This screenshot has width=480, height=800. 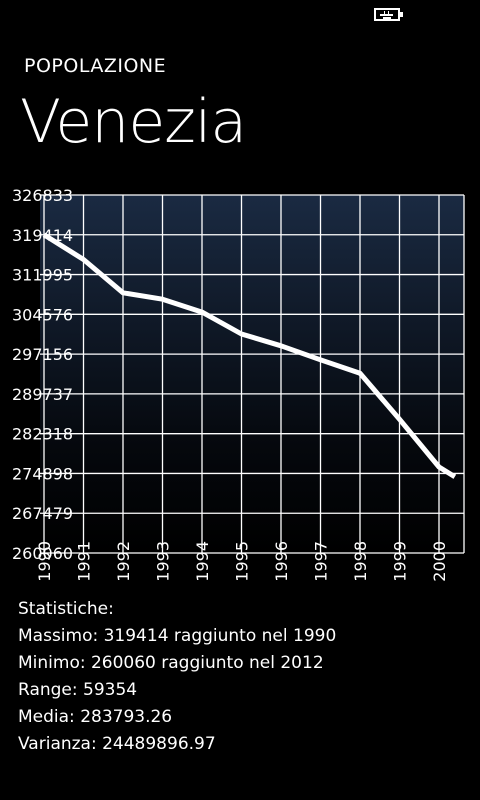 What do you see at coordinates (163, 561) in the screenshot?
I see `x-tick-label: 1993` at bounding box center [163, 561].